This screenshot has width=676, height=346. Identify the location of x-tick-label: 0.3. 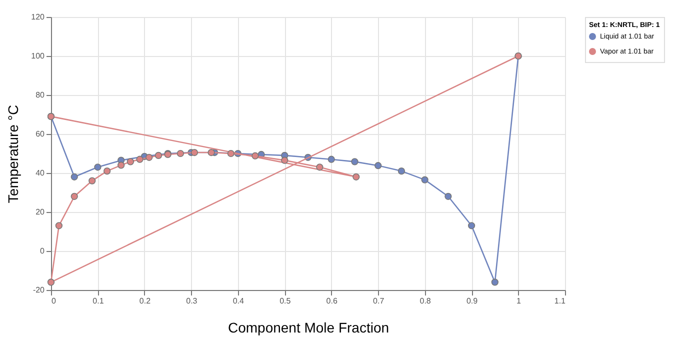
(192, 301).